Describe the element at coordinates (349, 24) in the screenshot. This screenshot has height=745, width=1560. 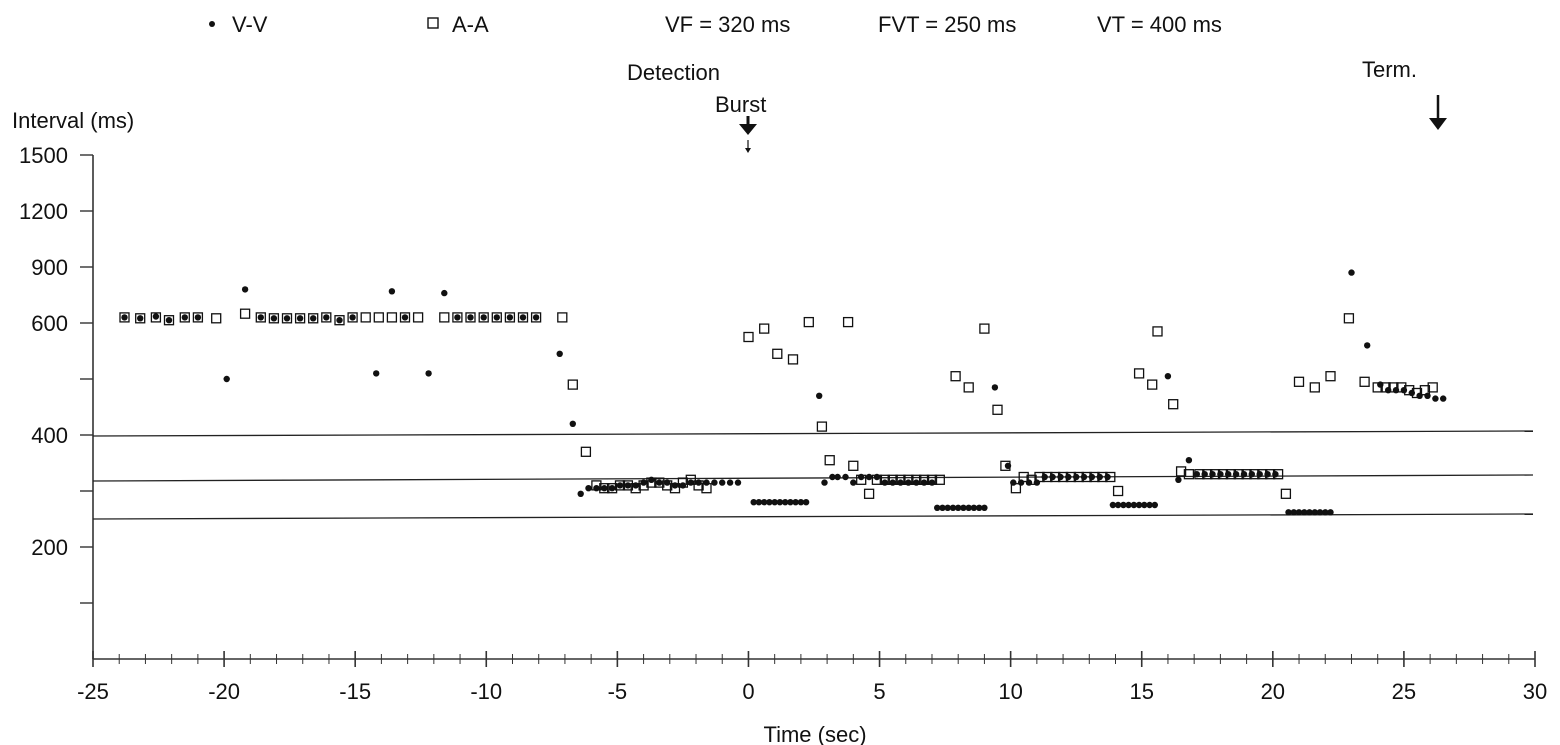
I see `legend: V-V A-A` at that location.